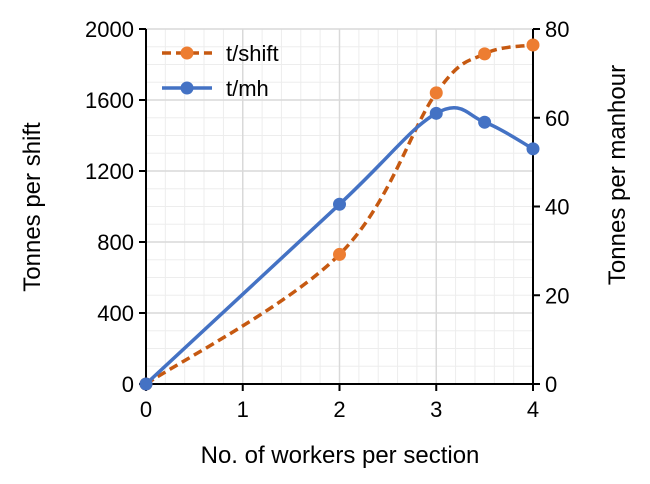  What do you see at coordinates (32, 207) in the screenshot?
I see `y-axis-title: Tonnes per shift` at bounding box center [32, 207].